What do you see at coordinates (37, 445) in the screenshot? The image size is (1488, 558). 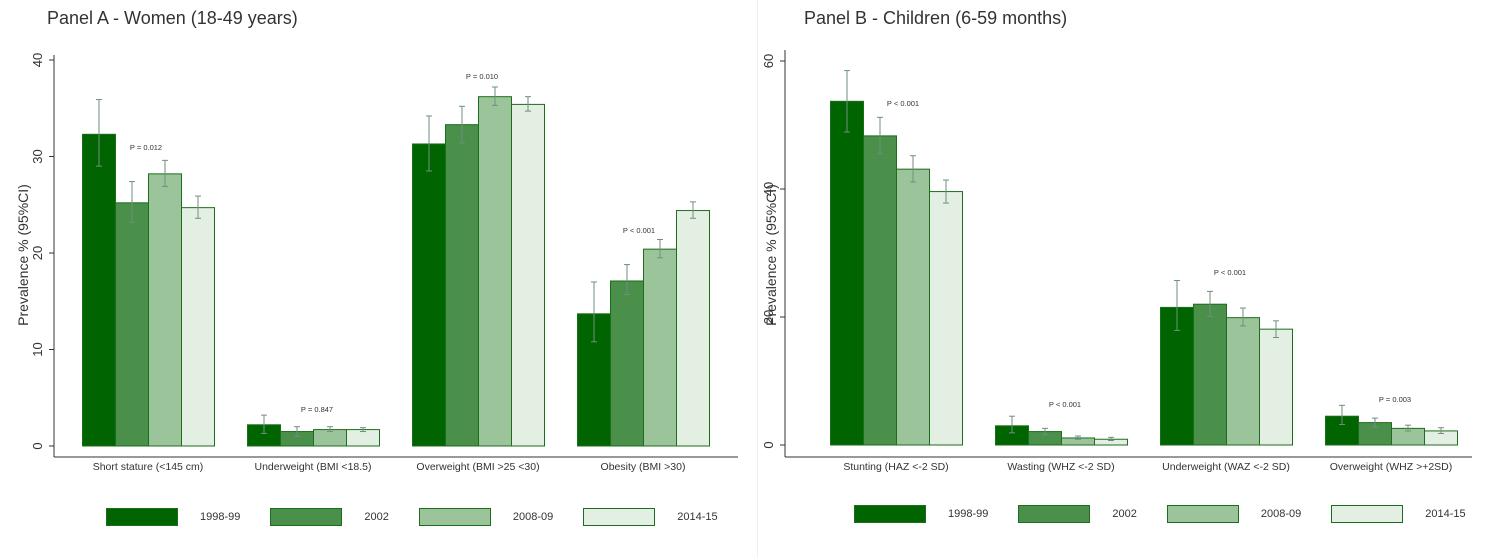 I see `panel-a-y-tick-label: 0` at bounding box center [37, 445].